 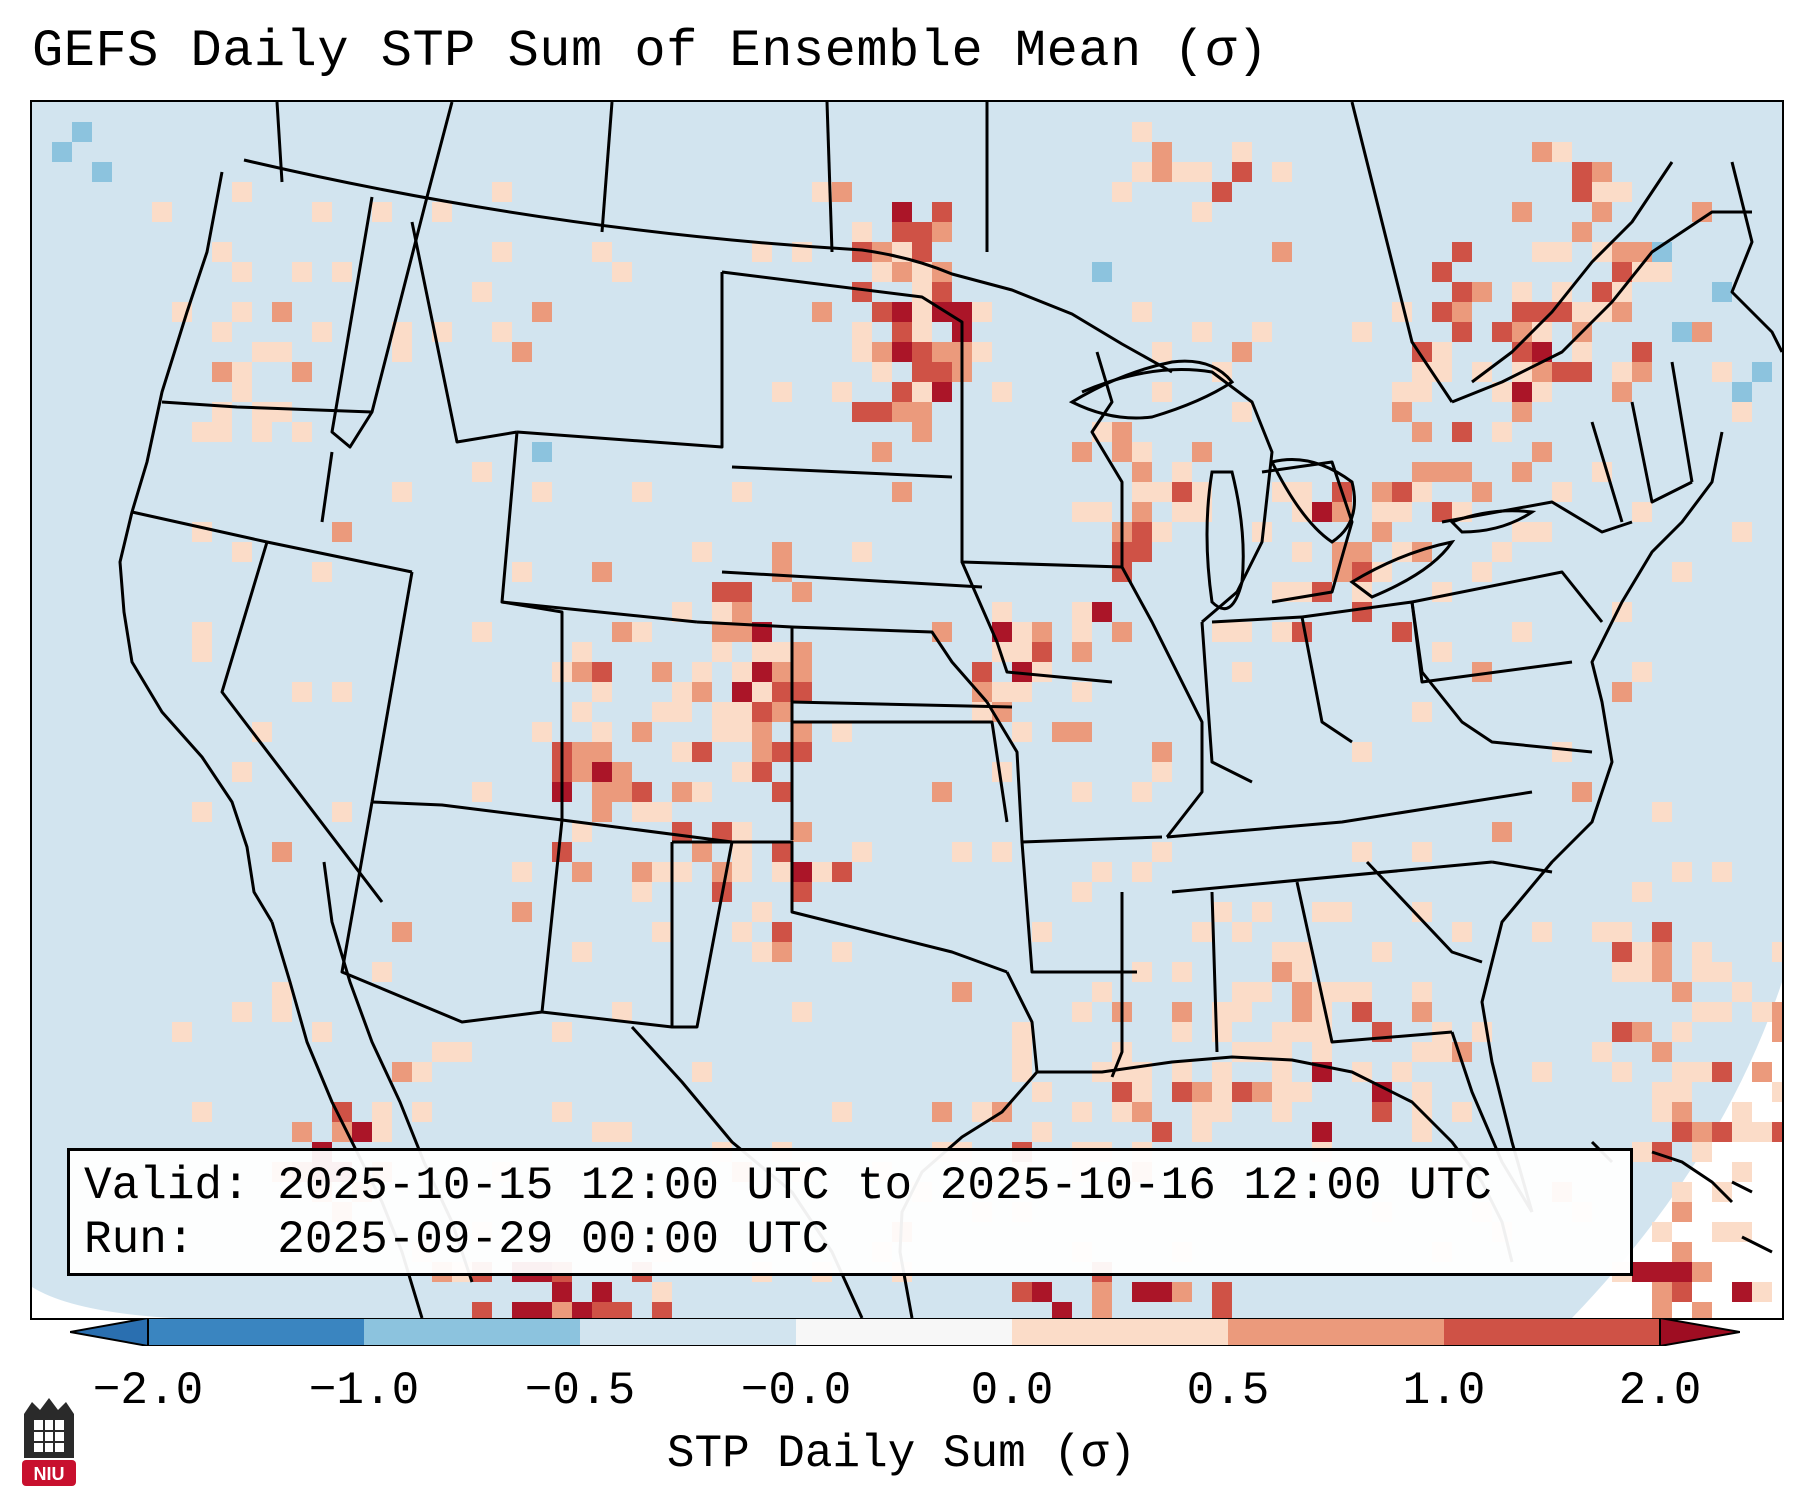 I want to click on colorbar-bin, so click(x=472, y=1332).